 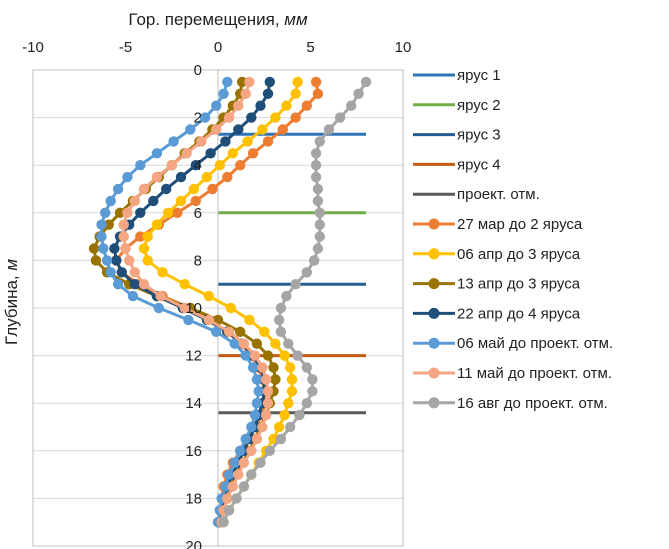 What do you see at coordinates (198, 260) in the screenshot?
I see `y-tick-label: 8` at bounding box center [198, 260].